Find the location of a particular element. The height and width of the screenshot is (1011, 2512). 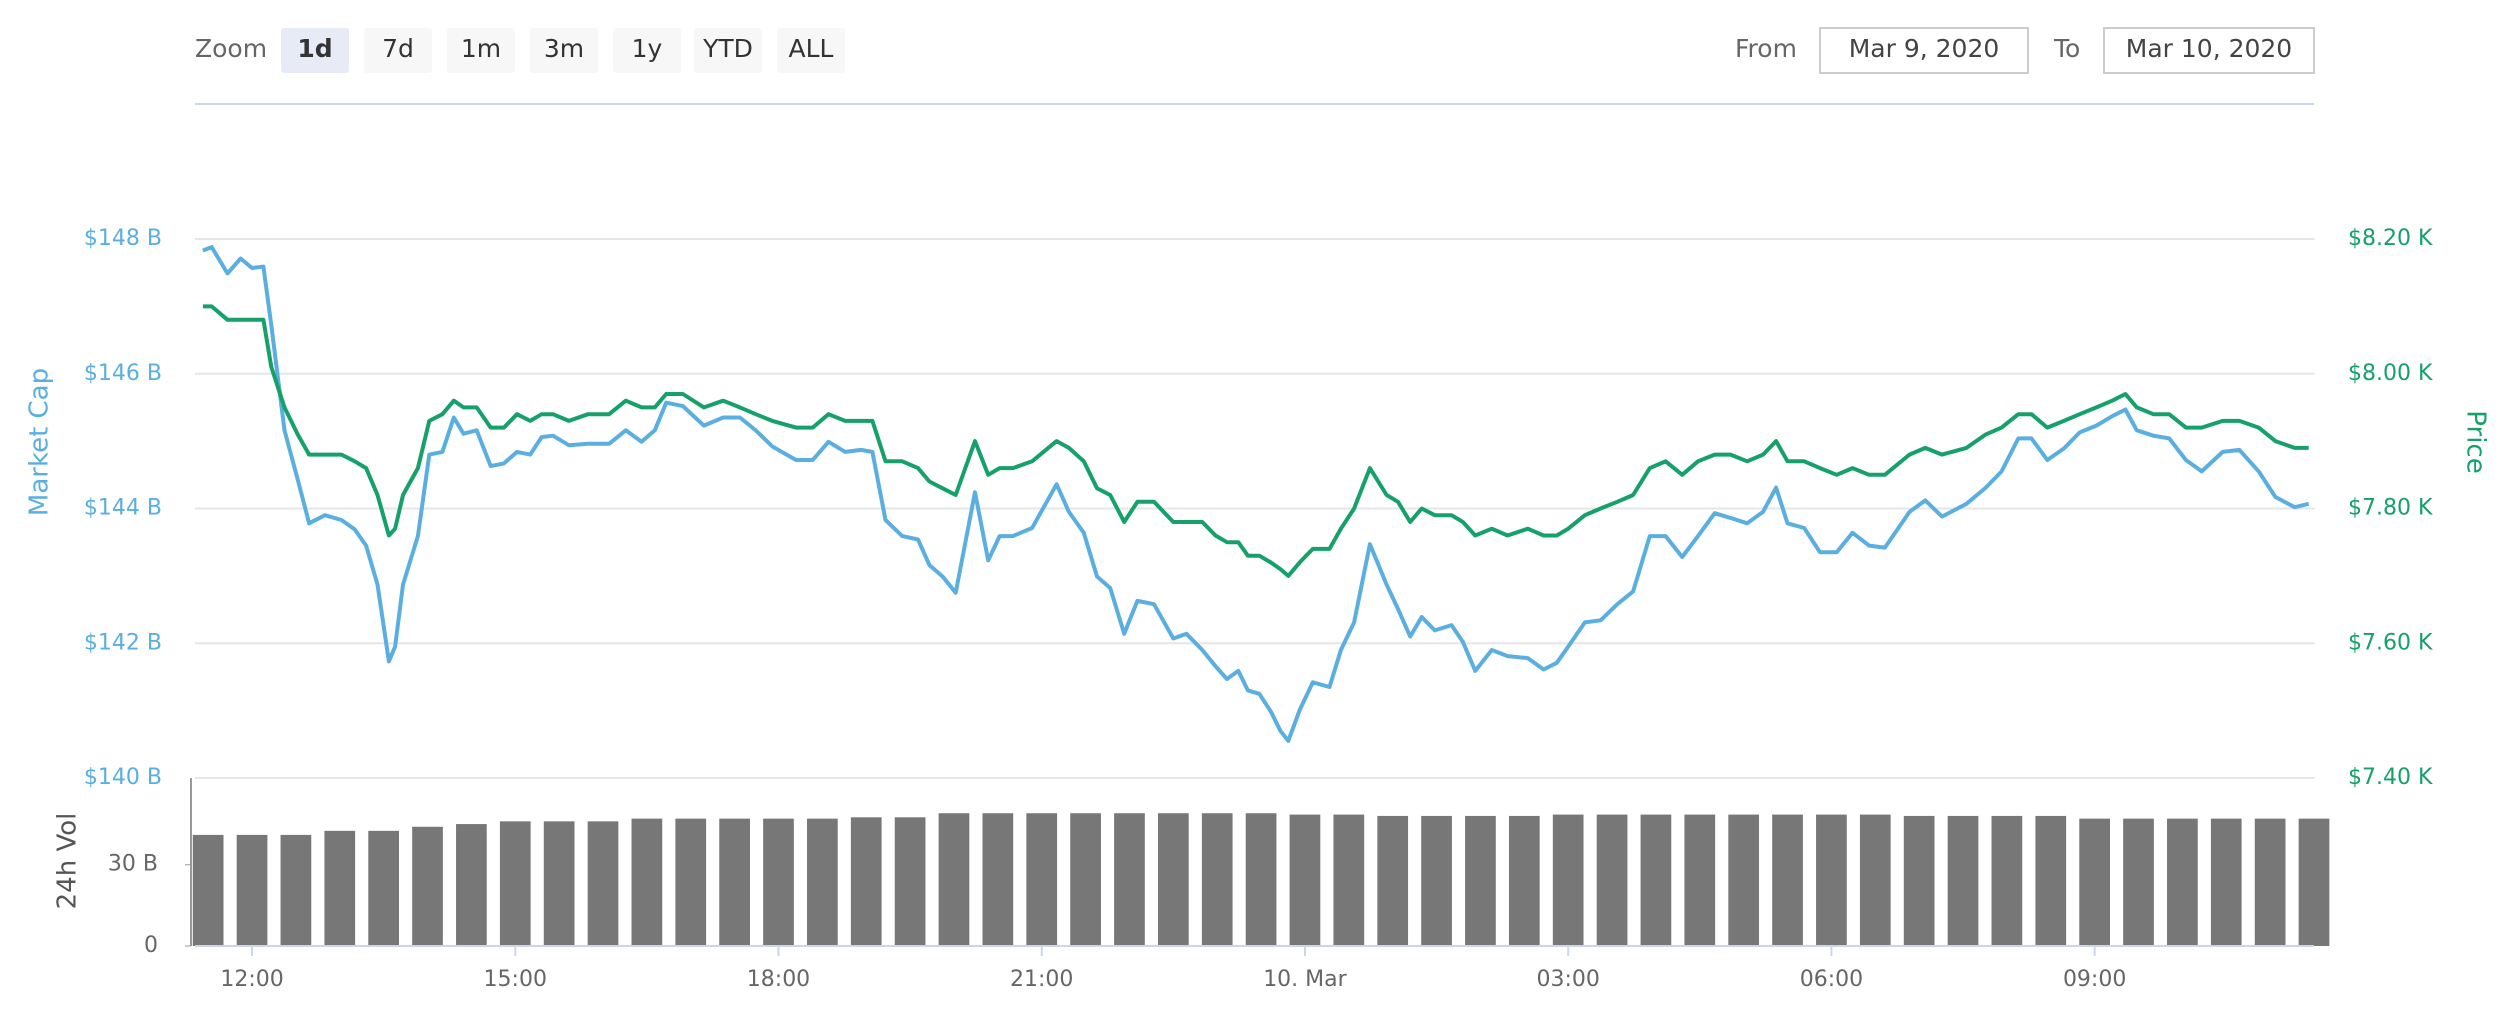

x-tick-label: 06:00 is located at coordinates (1831, 979).